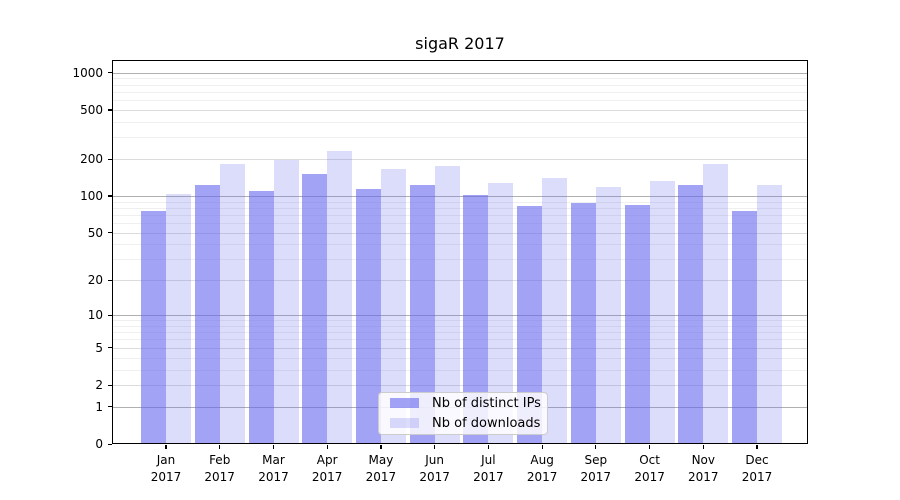 Image resolution: width=900 pixels, height=500 pixels. I want to click on x-tick-label: Nov 2017, so click(703, 469).